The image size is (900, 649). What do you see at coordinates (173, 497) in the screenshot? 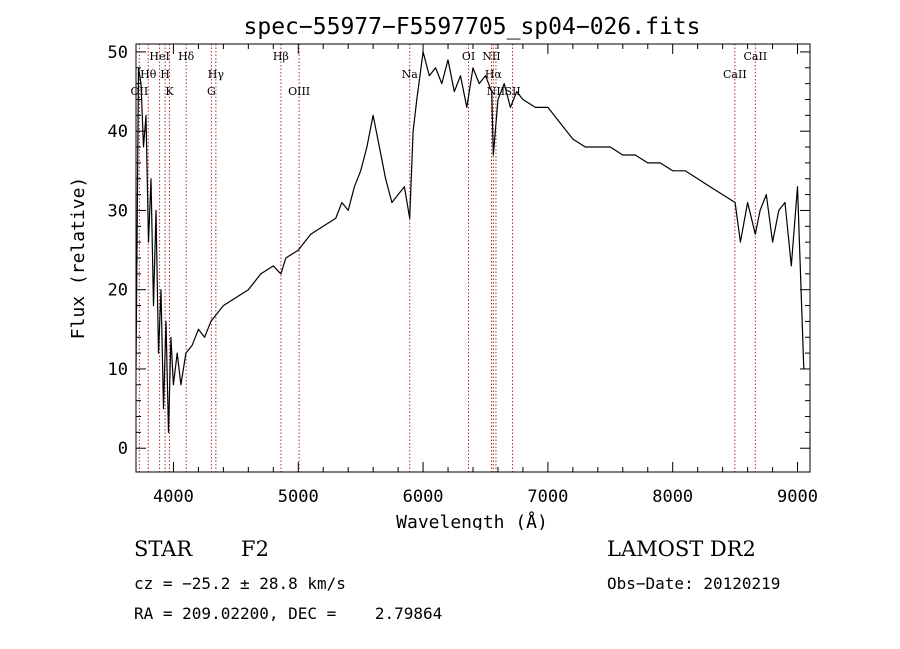
I see `x-tick-label: 4000` at bounding box center [173, 497].